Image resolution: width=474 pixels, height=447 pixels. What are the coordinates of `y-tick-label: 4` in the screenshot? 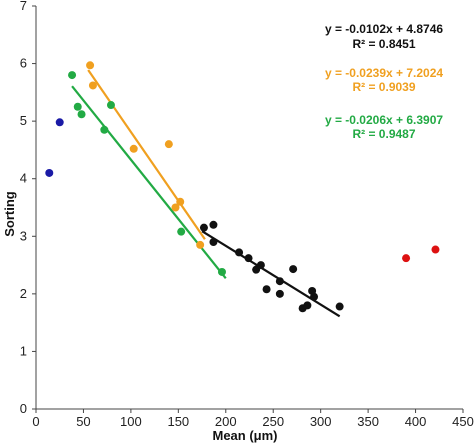 It's located at (23, 178).